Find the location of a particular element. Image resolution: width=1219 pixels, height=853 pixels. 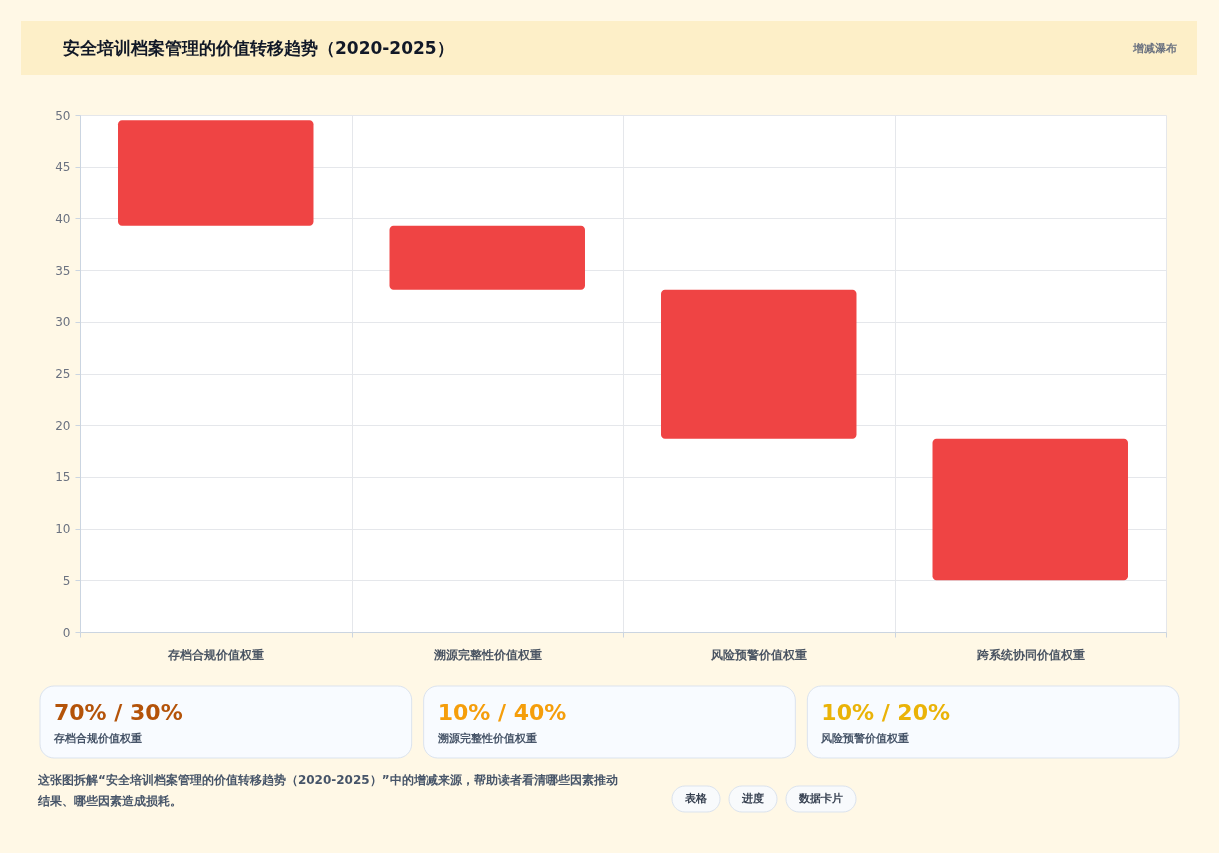

y-tick-label: 0 is located at coordinates (66, 632).